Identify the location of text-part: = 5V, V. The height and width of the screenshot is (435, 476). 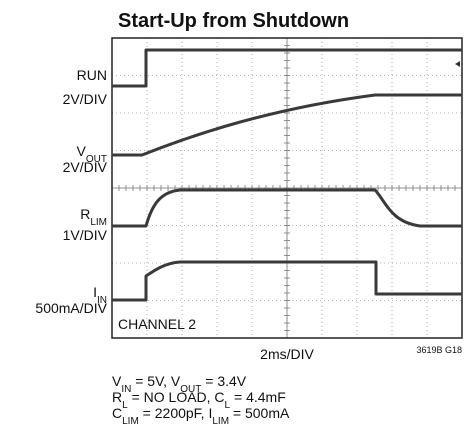
(156, 381).